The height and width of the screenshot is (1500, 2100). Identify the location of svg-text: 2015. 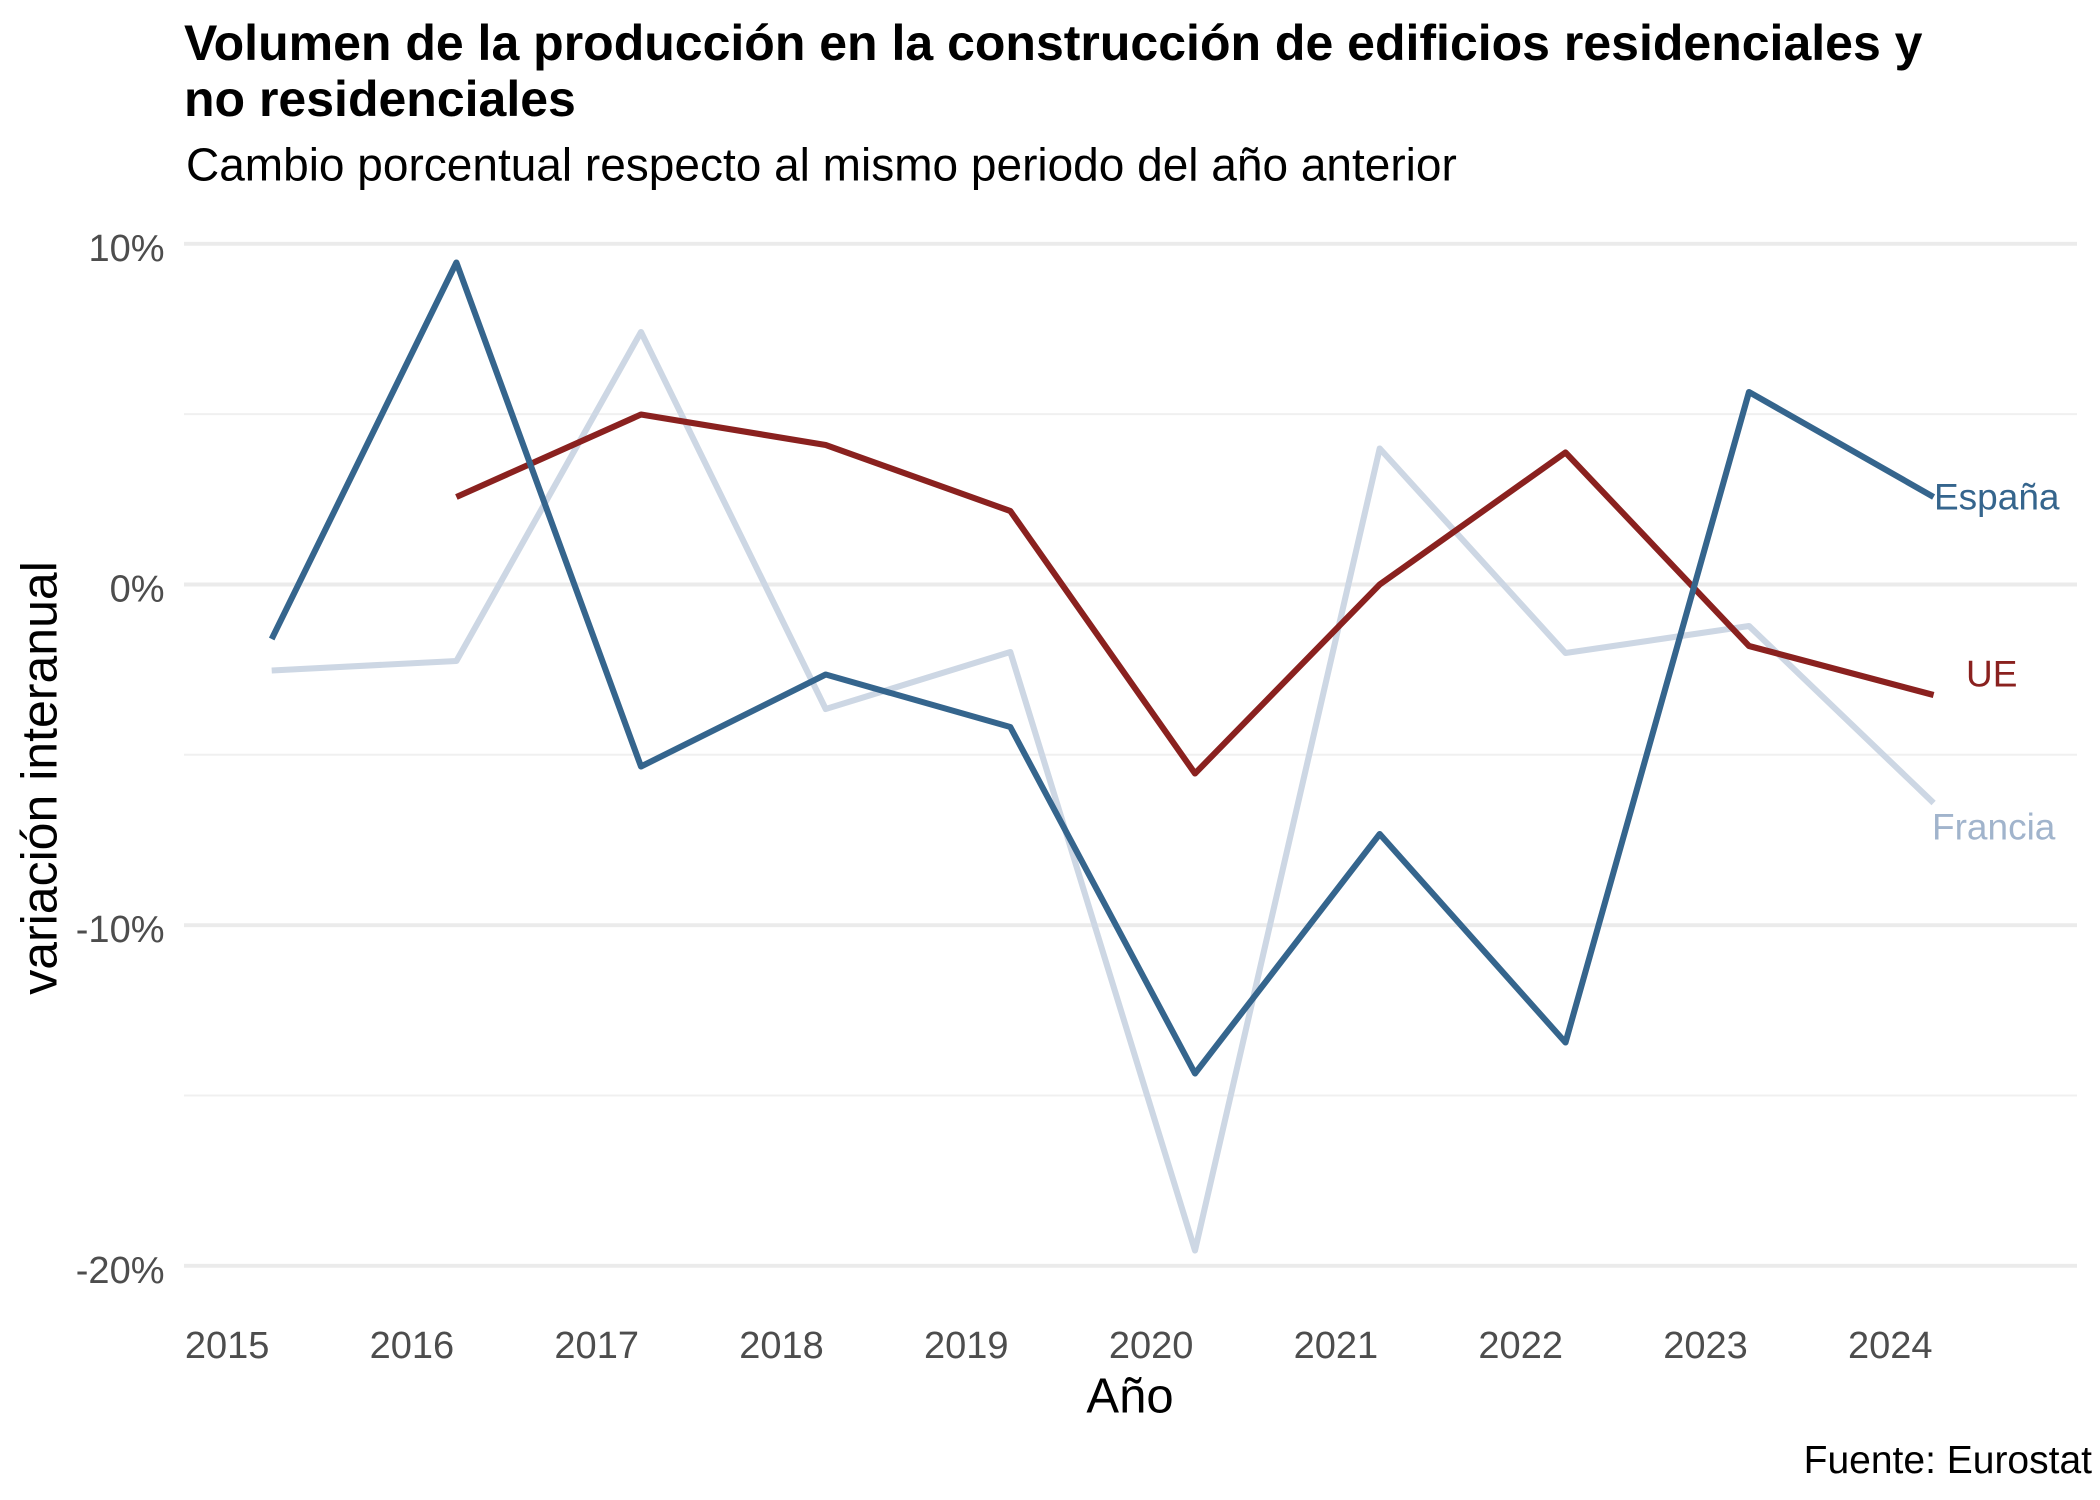
(227, 1346).